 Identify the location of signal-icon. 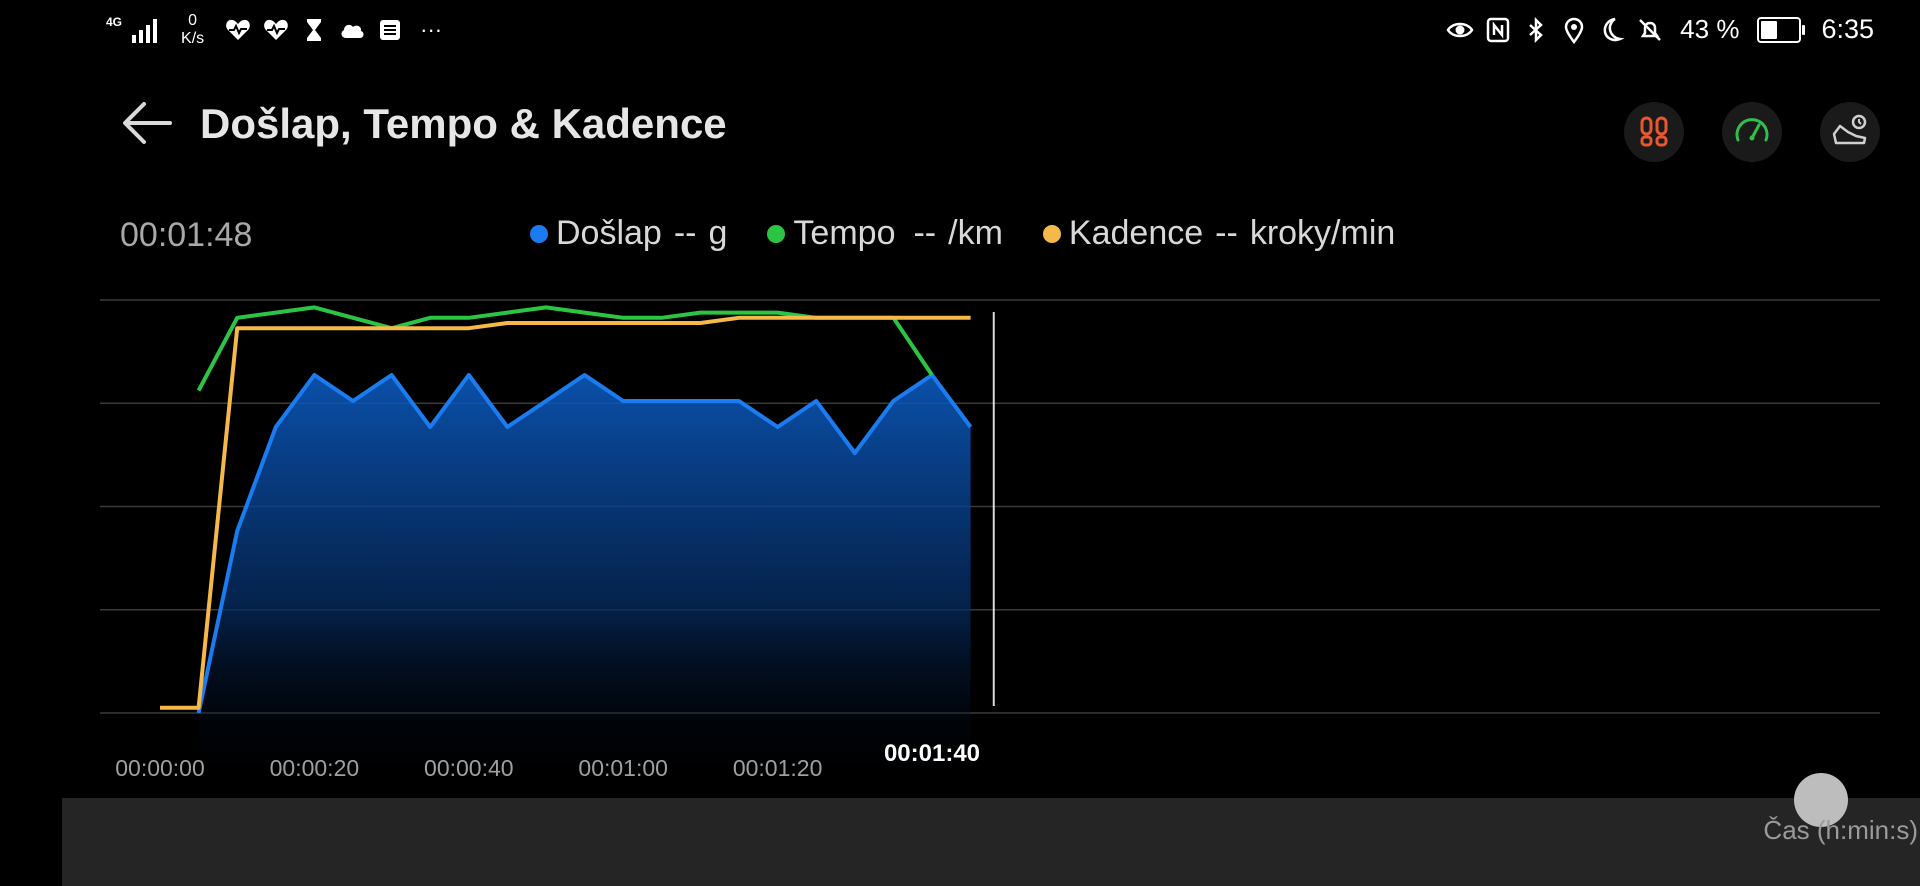
(145, 30).